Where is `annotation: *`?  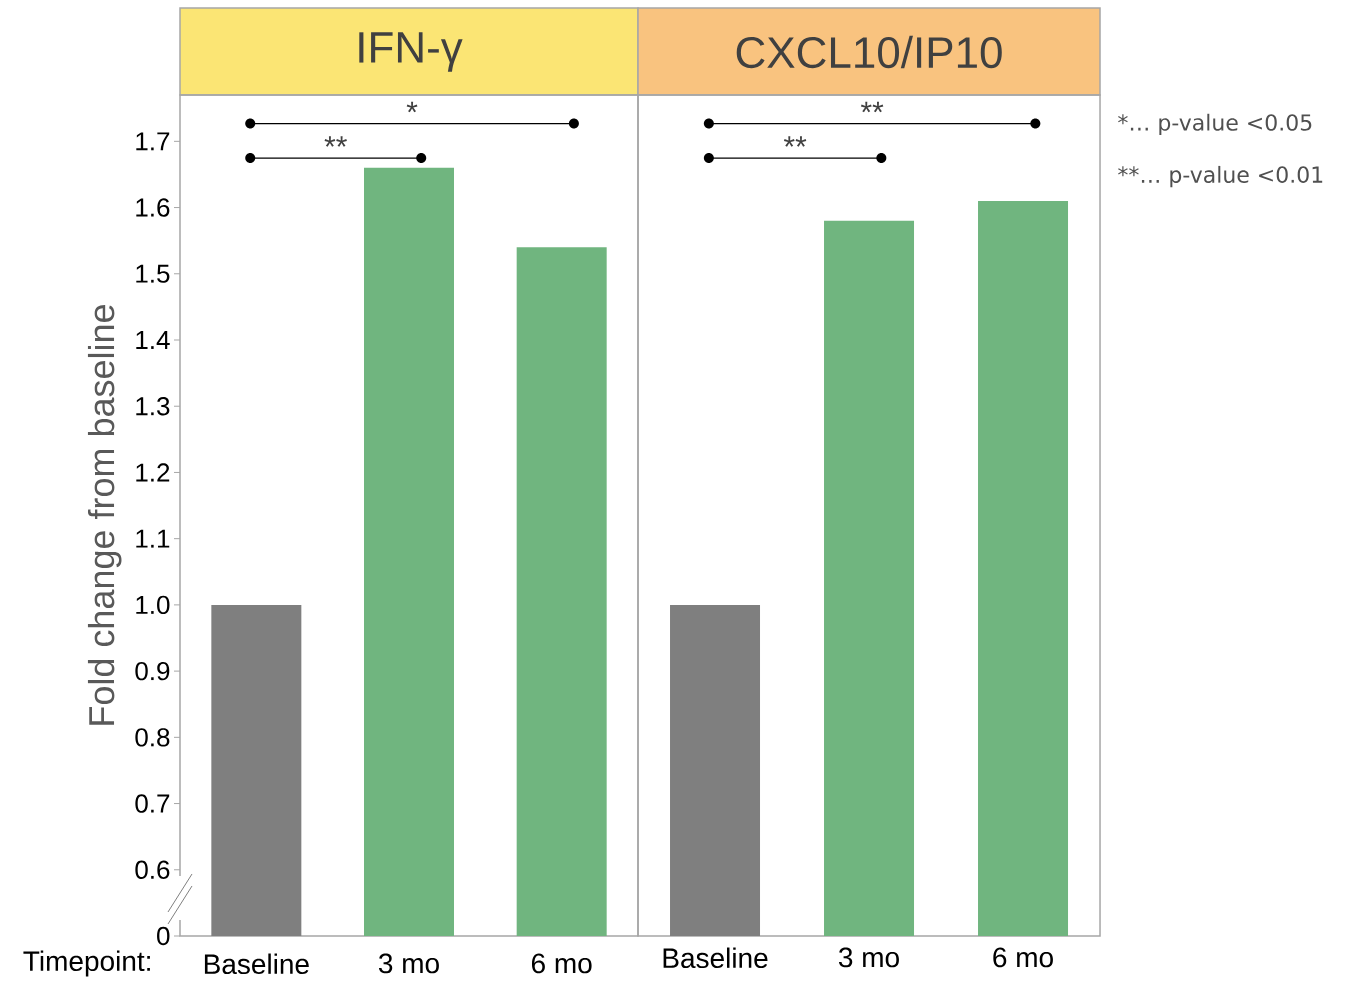
annotation: * is located at coordinates (412, 107).